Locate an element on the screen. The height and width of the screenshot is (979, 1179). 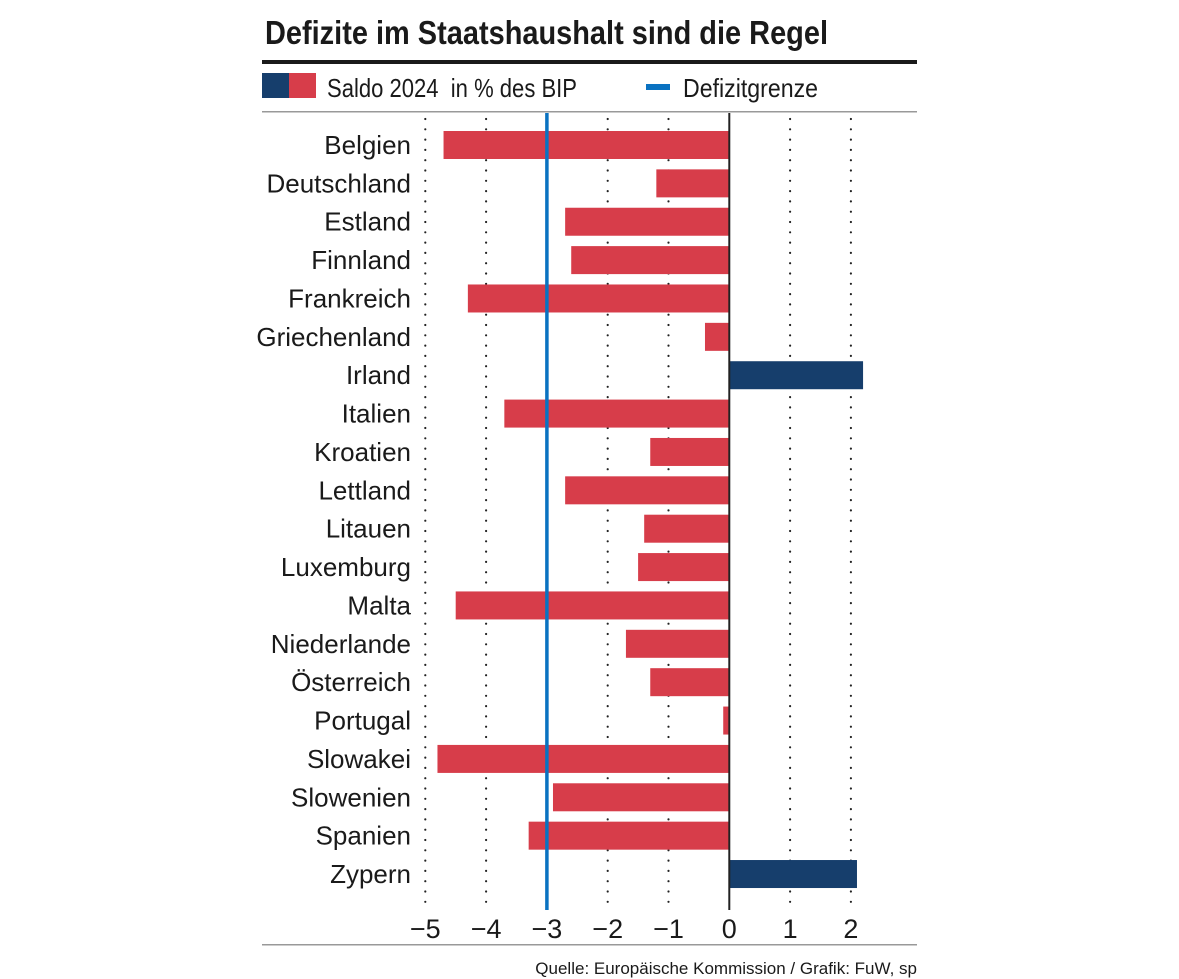
legend-swatch-negative is located at coordinates (302, 85).